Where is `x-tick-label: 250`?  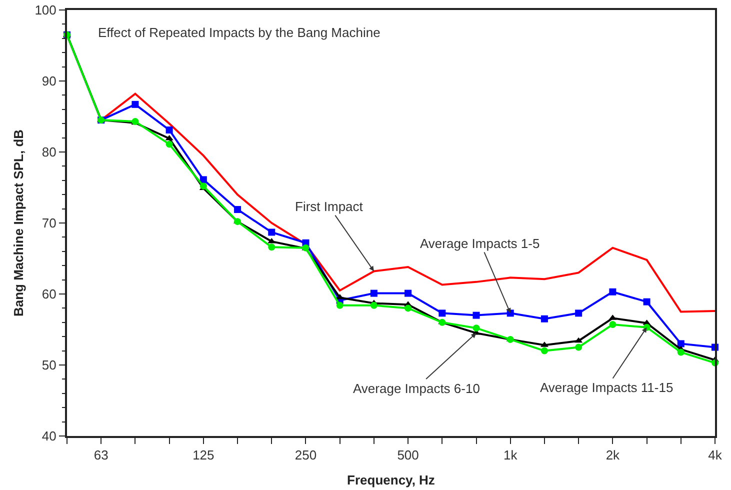
x-tick-label: 250 is located at coordinates (305, 455).